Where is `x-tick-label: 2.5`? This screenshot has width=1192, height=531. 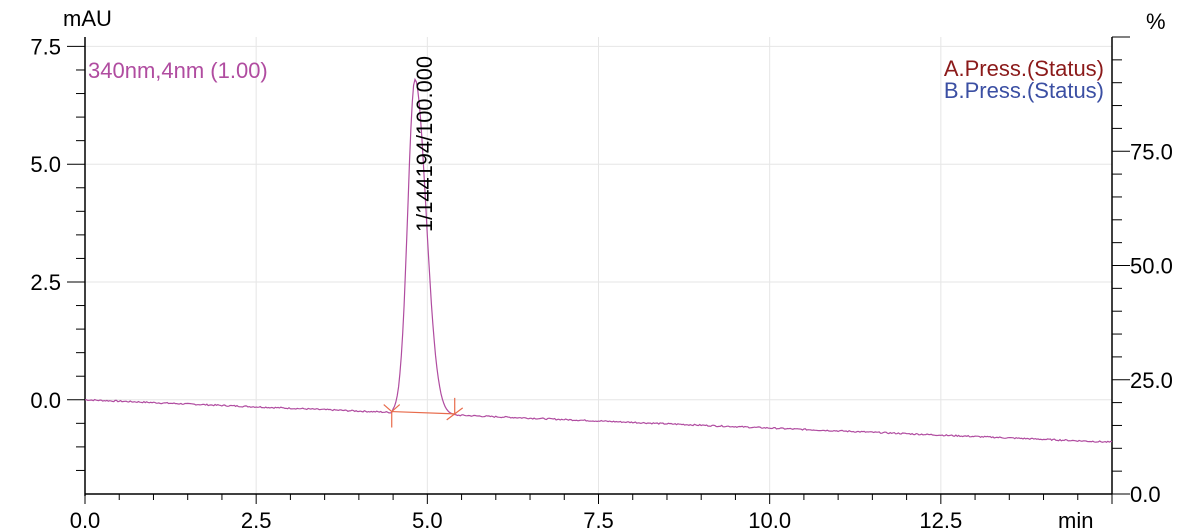 x-tick-label: 2.5 is located at coordinates (256, 519).